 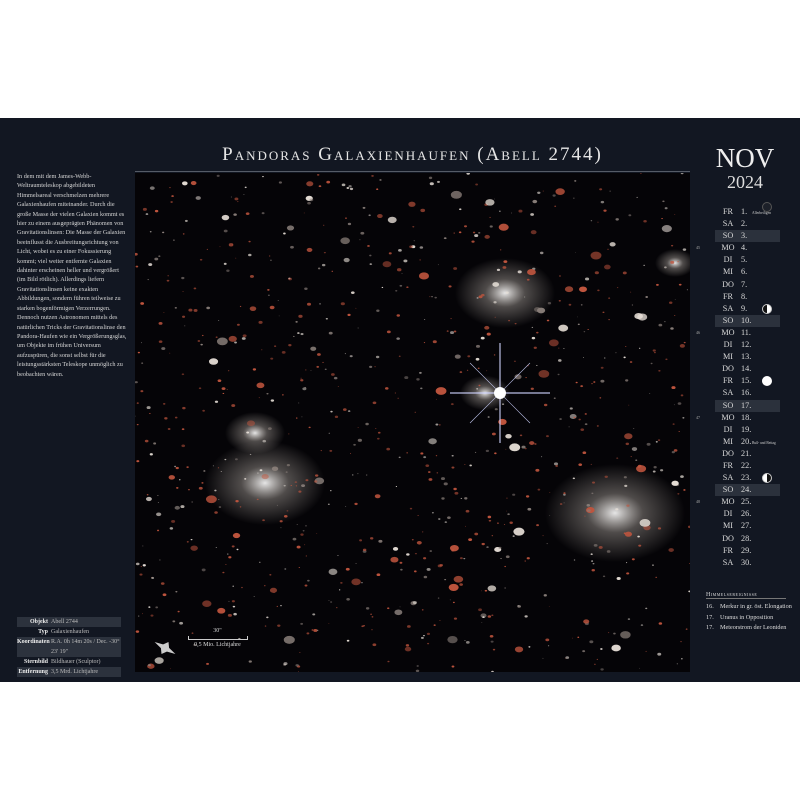 I want to click on day-number: 17., so click(x=746, y=405).